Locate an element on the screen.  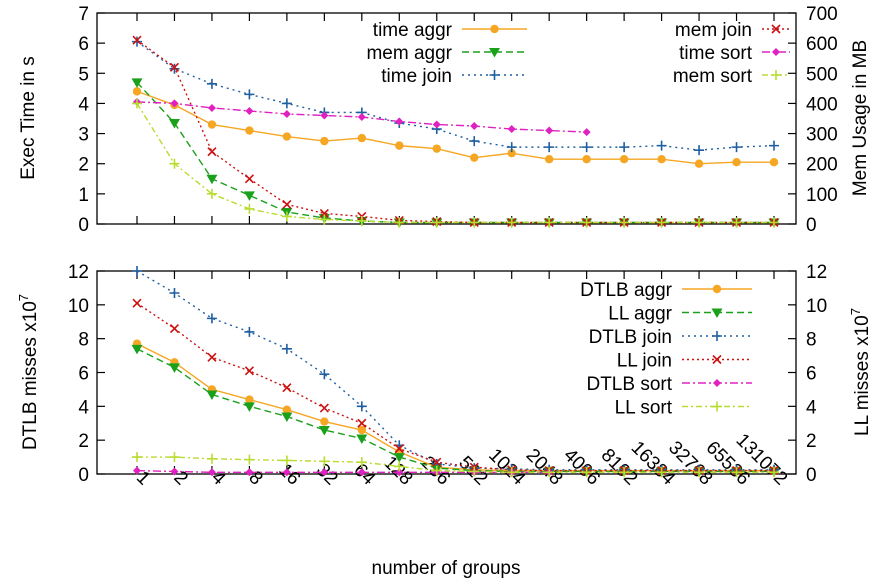
x-tick-label: 2048 is located at coordinates (544, 467).